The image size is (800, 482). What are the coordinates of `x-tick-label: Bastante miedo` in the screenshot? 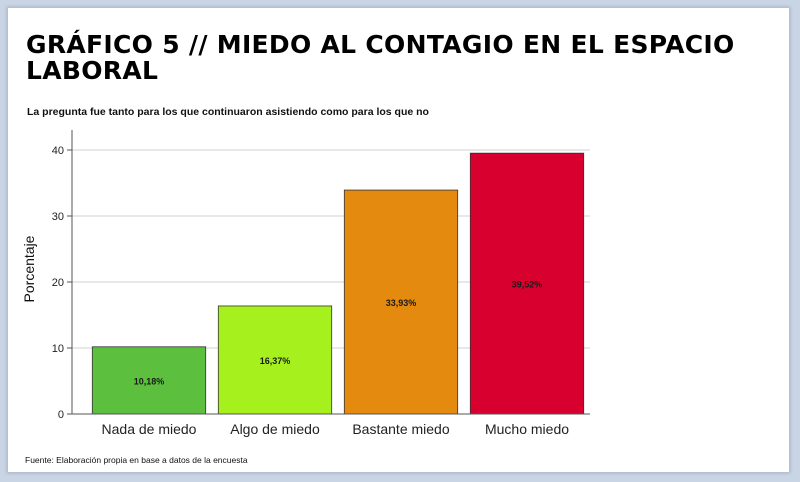 It's located at (400, 429).